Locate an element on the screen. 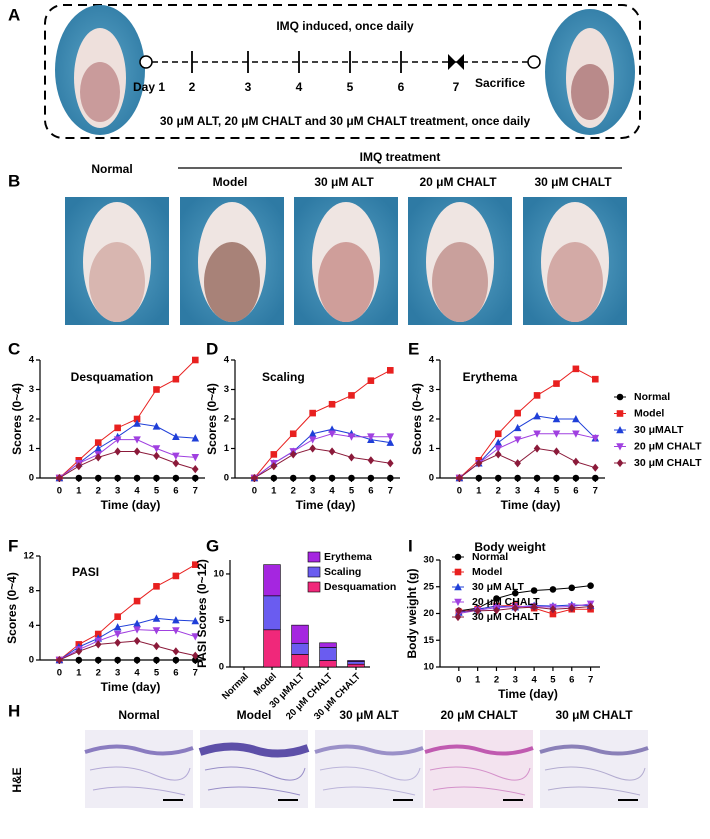 Image resolution: width=710 pixels, height=839 pixels. panel-label: G is located at coordinates (212, 545).